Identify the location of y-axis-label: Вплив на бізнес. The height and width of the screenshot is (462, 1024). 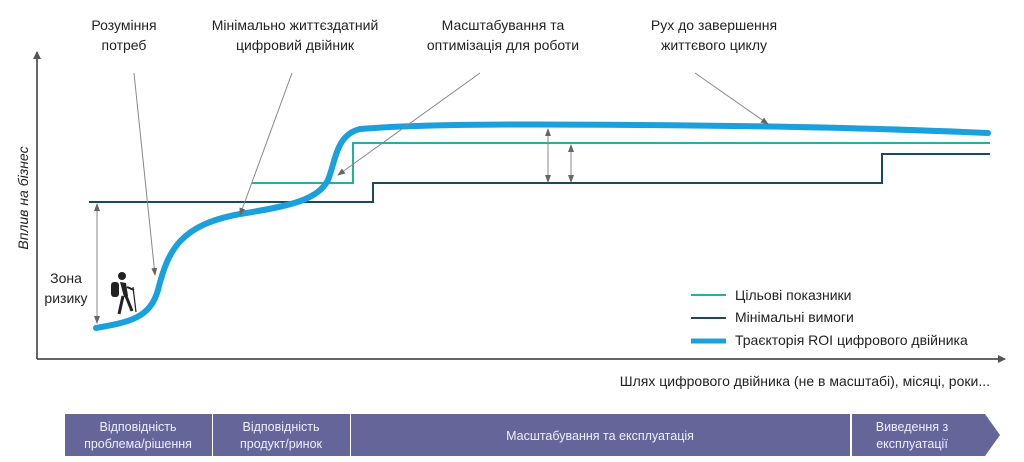
(23, 197).